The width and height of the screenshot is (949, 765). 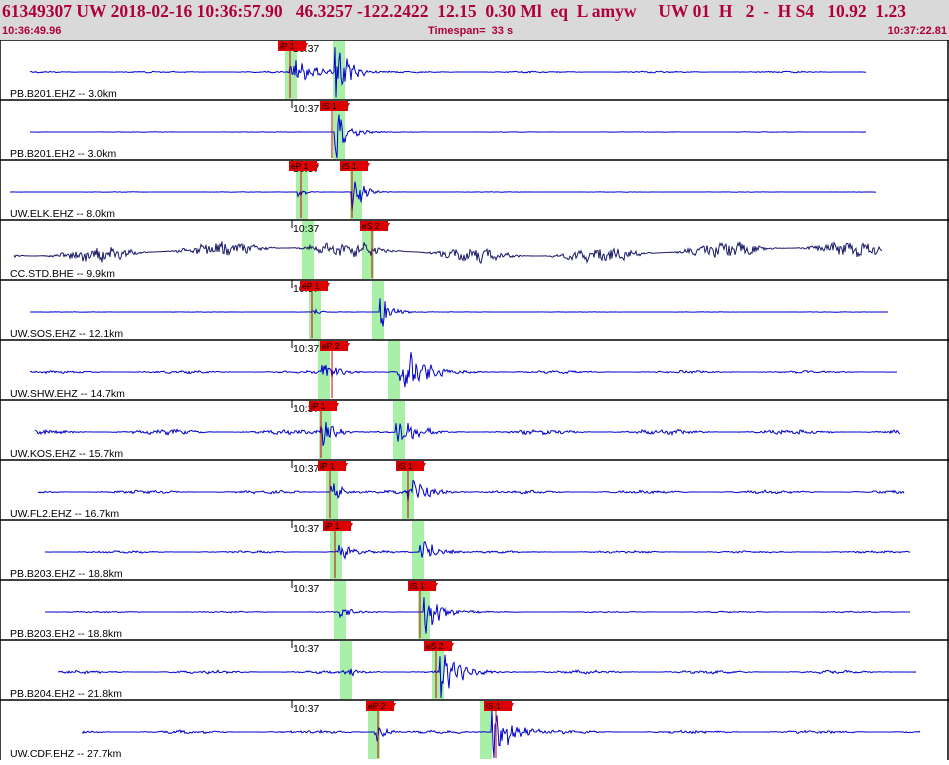 I want to click on pick-label: eP 2, so click(x=331, y=346).